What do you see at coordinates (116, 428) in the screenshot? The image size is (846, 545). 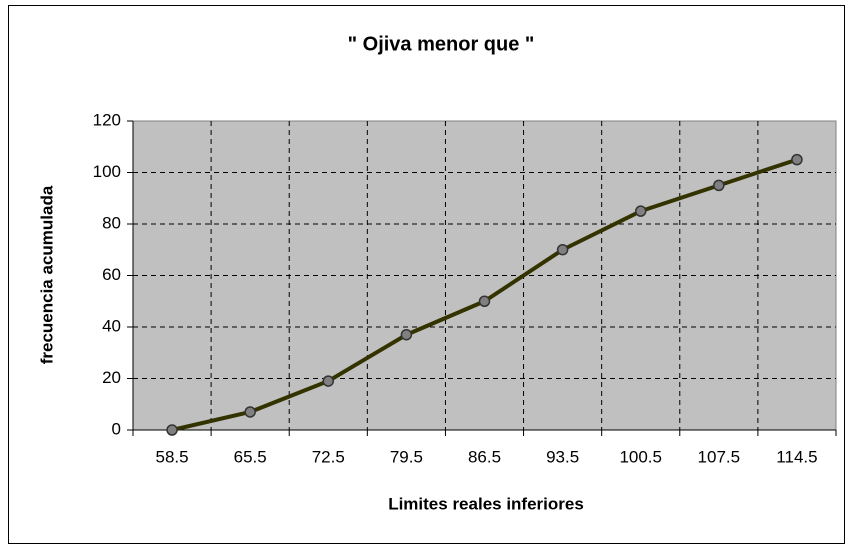 I see `y-tick-label: 0` at bounding box center [116, 428].